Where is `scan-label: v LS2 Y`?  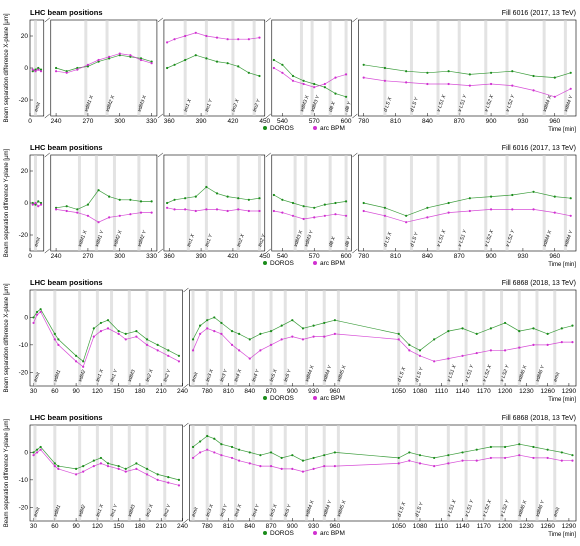
scan-label: v LS2 Y is located at coordinates (511, 103).